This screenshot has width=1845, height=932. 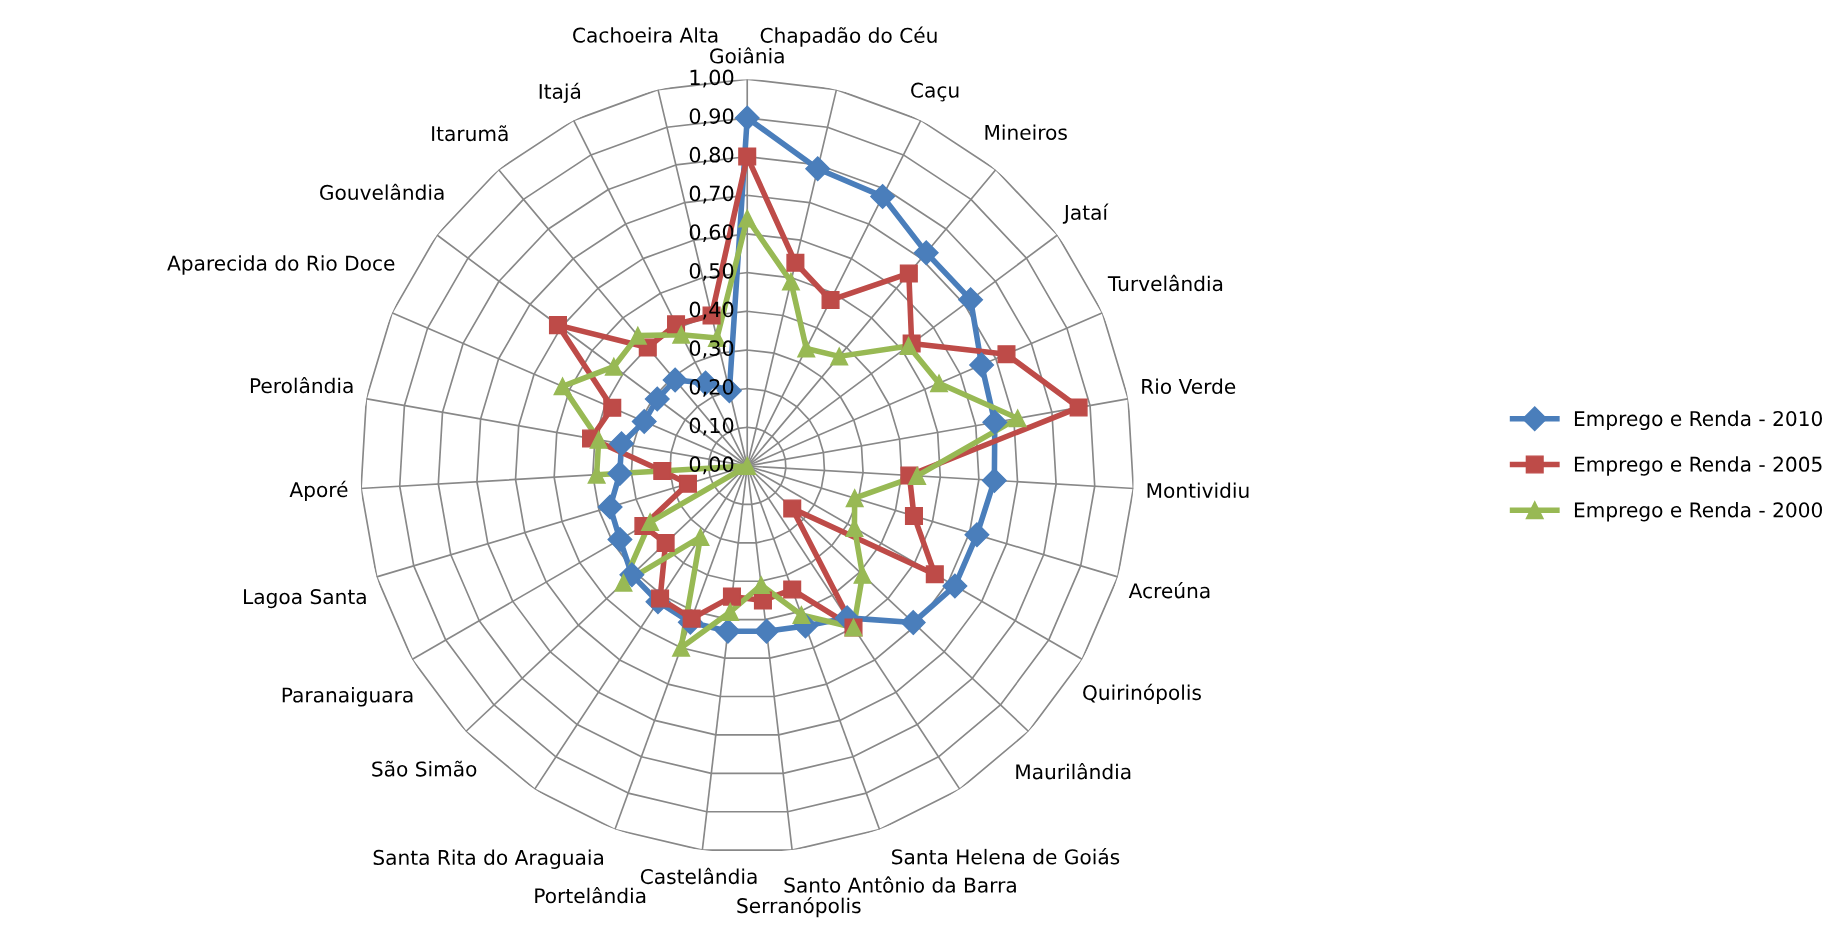 I want to click on spoke-label: Montividiu, so click(x=1198, y=490).